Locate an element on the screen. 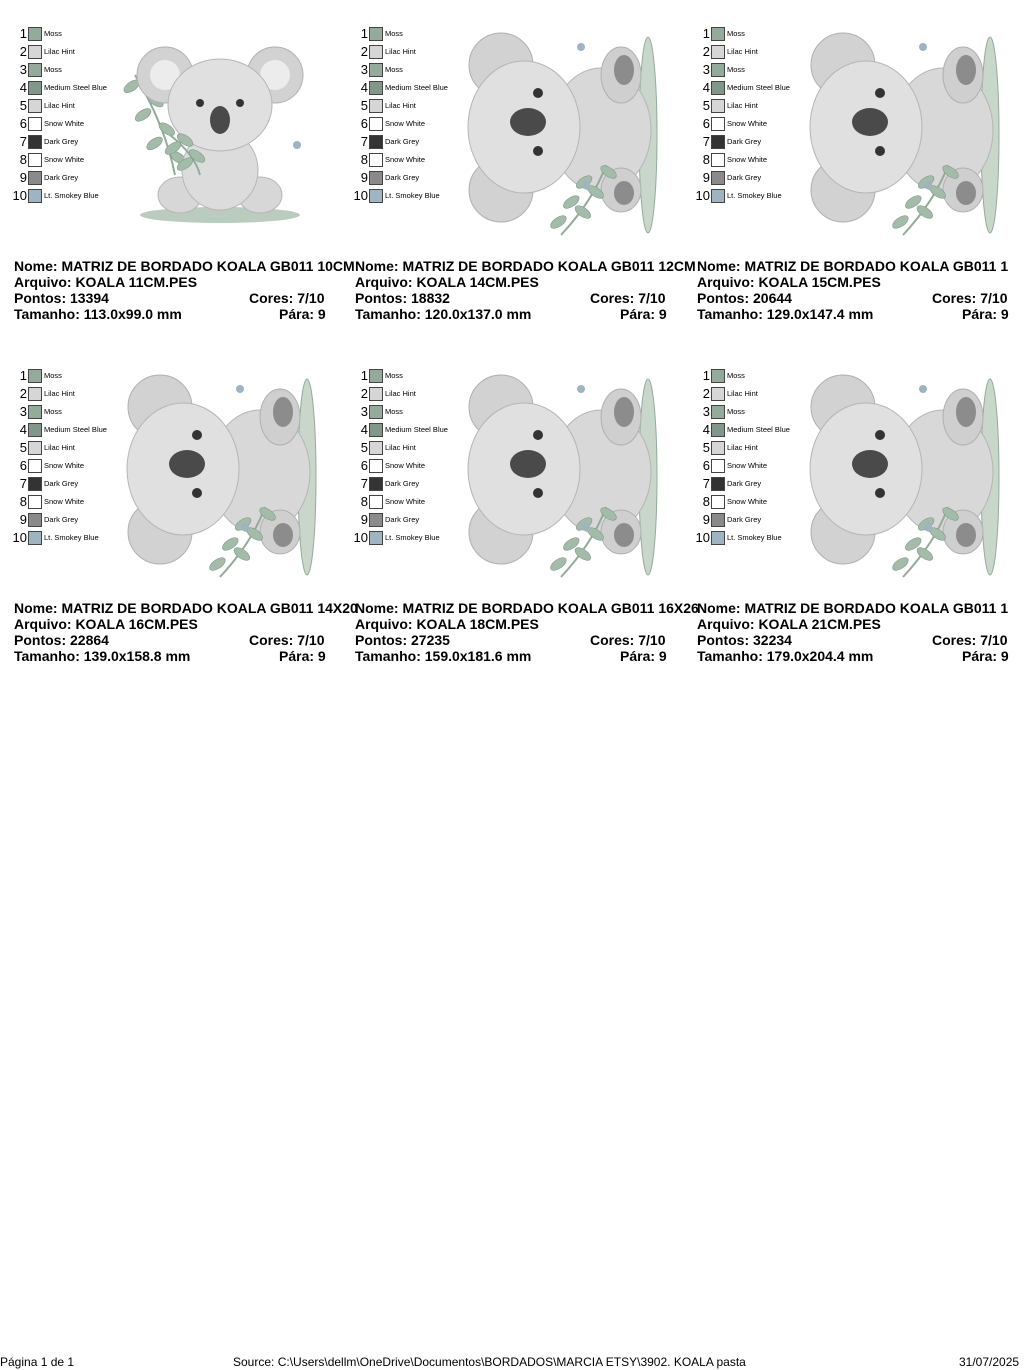 The width and height of the screenshot is (1024, 1370). koala-preview is located at coordinates (904, 134).